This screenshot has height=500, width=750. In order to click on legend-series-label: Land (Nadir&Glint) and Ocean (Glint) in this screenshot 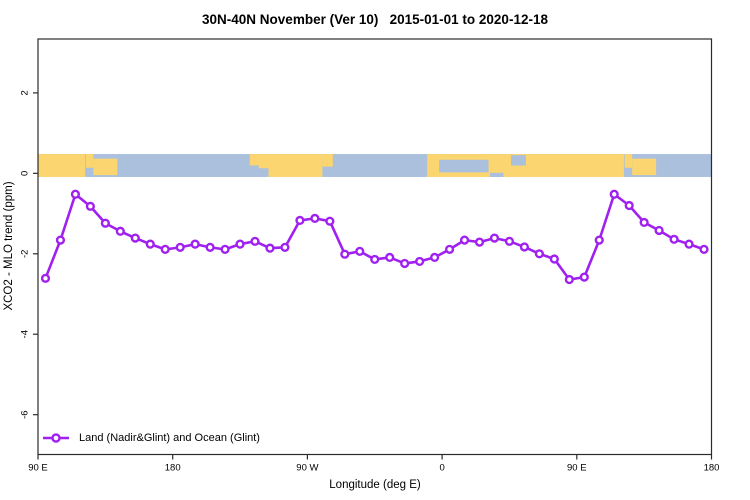, I will do `click(169, 437)`.